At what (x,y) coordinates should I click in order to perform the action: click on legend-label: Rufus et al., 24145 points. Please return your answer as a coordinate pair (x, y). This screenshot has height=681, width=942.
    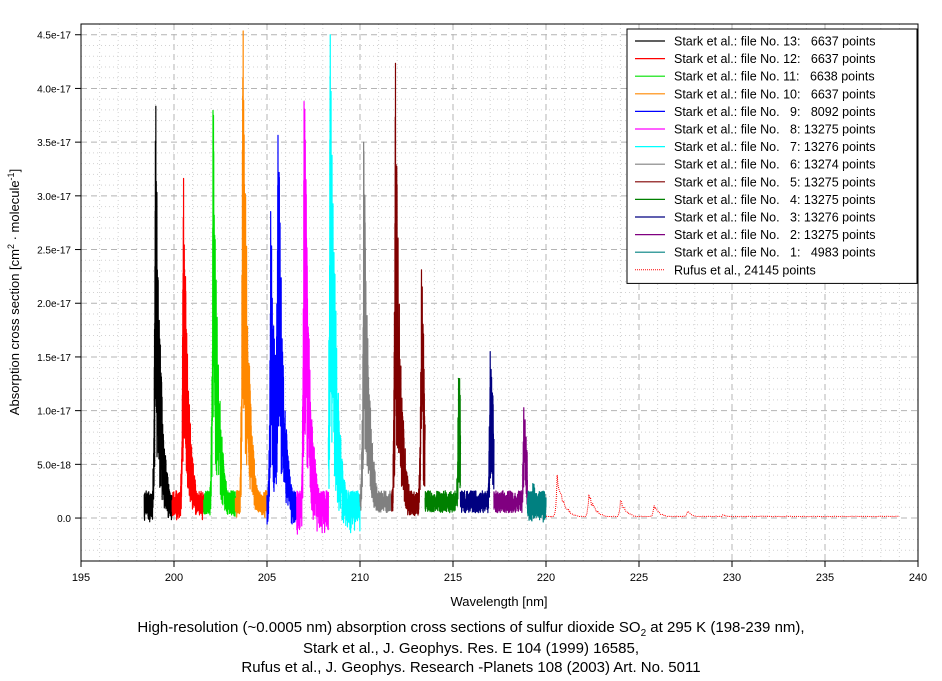
    Looking at the image, I should click on (745, 270).